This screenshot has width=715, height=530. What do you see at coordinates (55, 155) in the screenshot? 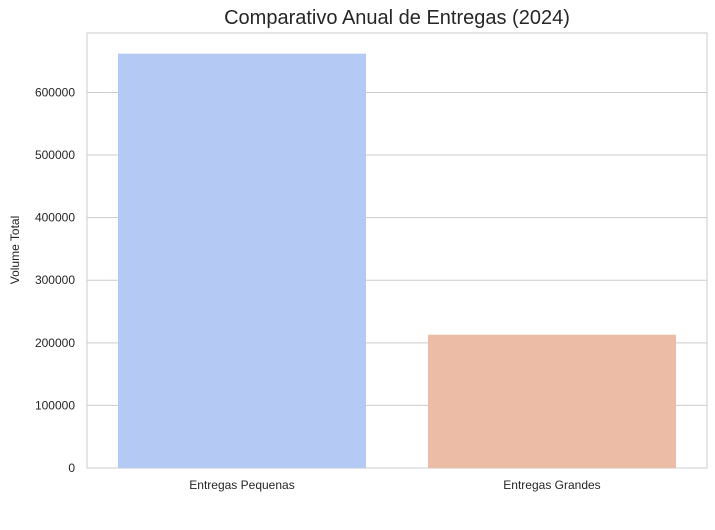
I see `y-tick-label: 500000` at bounding box center [55, 155].